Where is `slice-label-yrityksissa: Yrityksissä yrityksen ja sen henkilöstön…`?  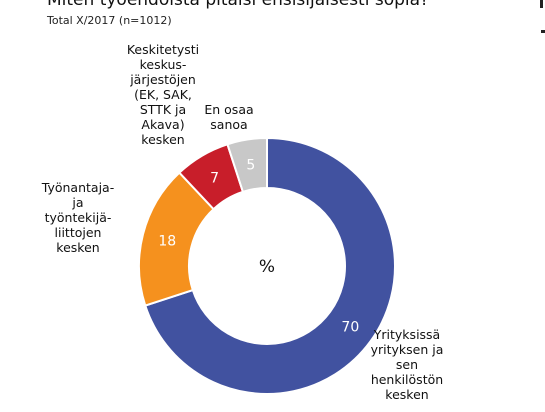
slice-label-yrityksissa: Yrityksissä yrityksen ja sen henkilöstön… is located at coordinates (407, 364).